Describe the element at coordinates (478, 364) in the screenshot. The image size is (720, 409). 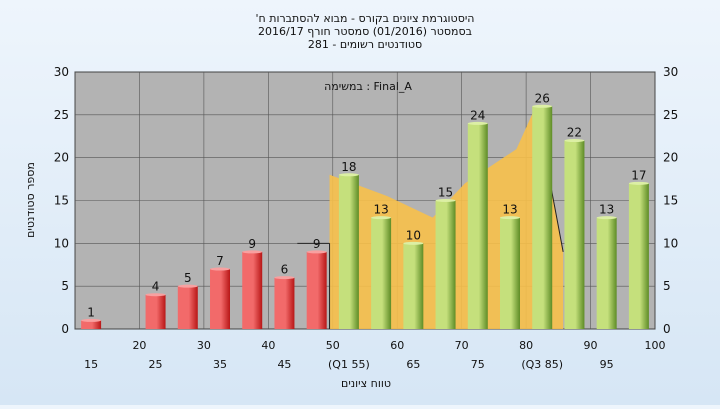
I see `x-tick-label: 75` at that location.